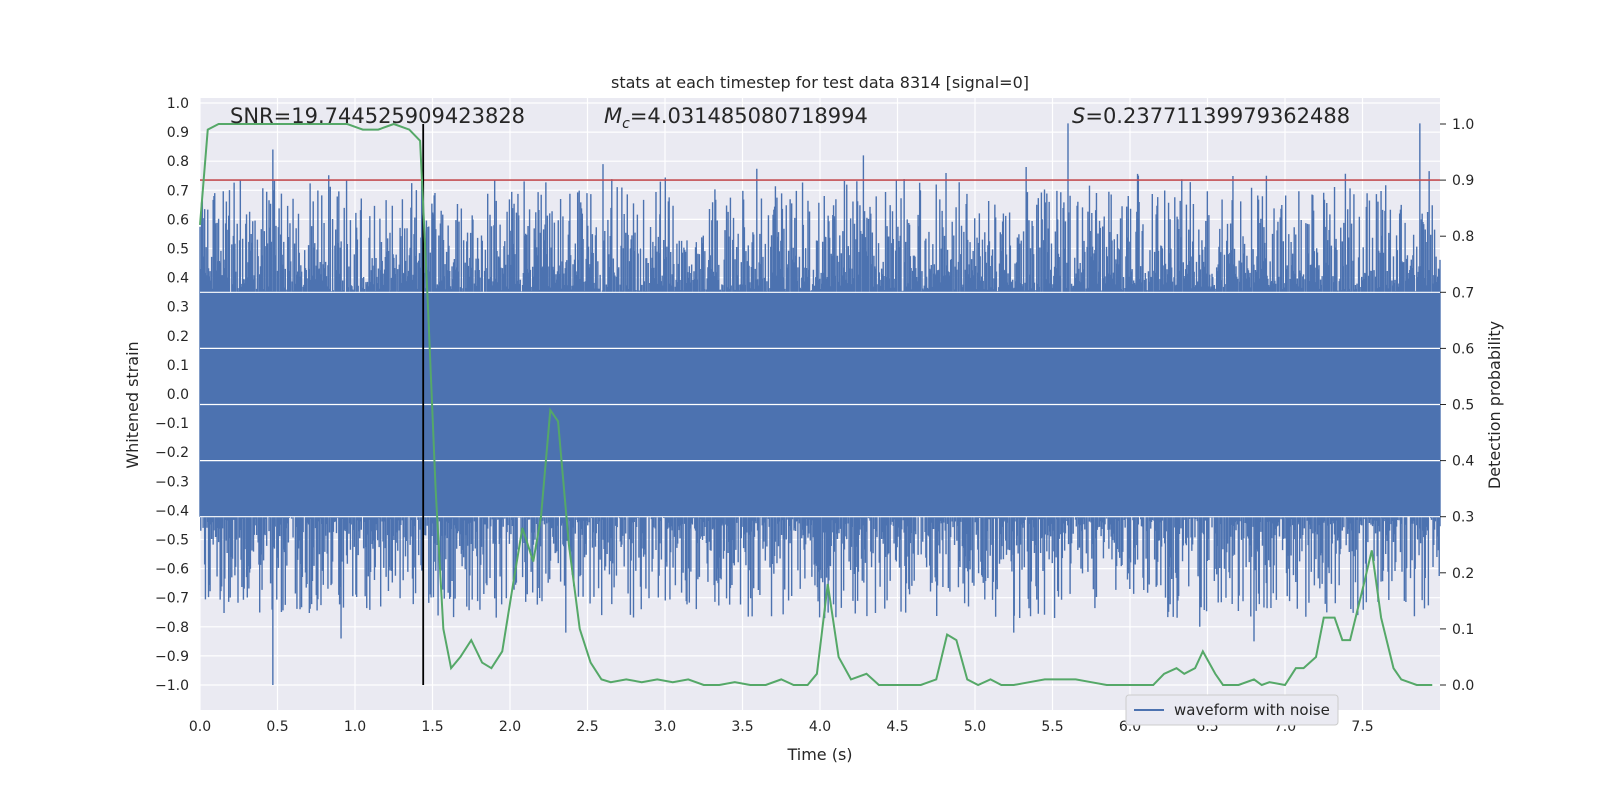 This screenshot has height=800, width=1600. What do you see at coordinates (820, 727) in the screenshot?
I see `x-tick-label: 4.0` at bounding box center [820, 727].